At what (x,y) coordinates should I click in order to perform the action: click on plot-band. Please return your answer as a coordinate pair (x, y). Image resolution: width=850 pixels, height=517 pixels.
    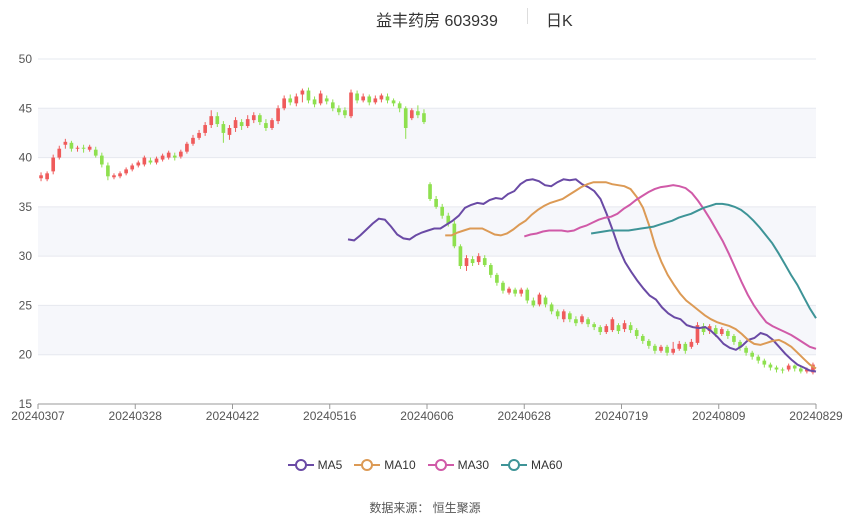
    Looking at the image, I should click on (427, 133).